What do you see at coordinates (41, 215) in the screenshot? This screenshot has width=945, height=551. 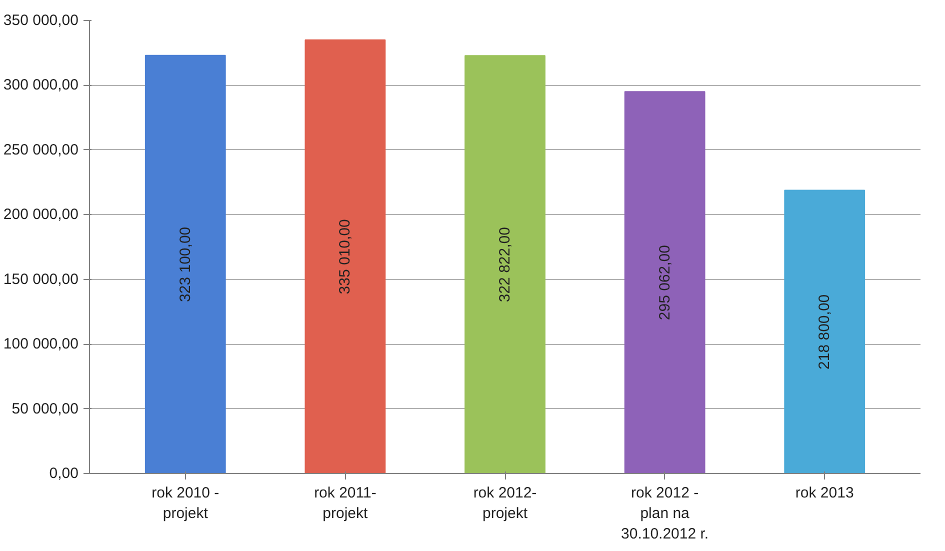 I see `y-tick-label: 200 000,00` at bounding box center [41, 215].